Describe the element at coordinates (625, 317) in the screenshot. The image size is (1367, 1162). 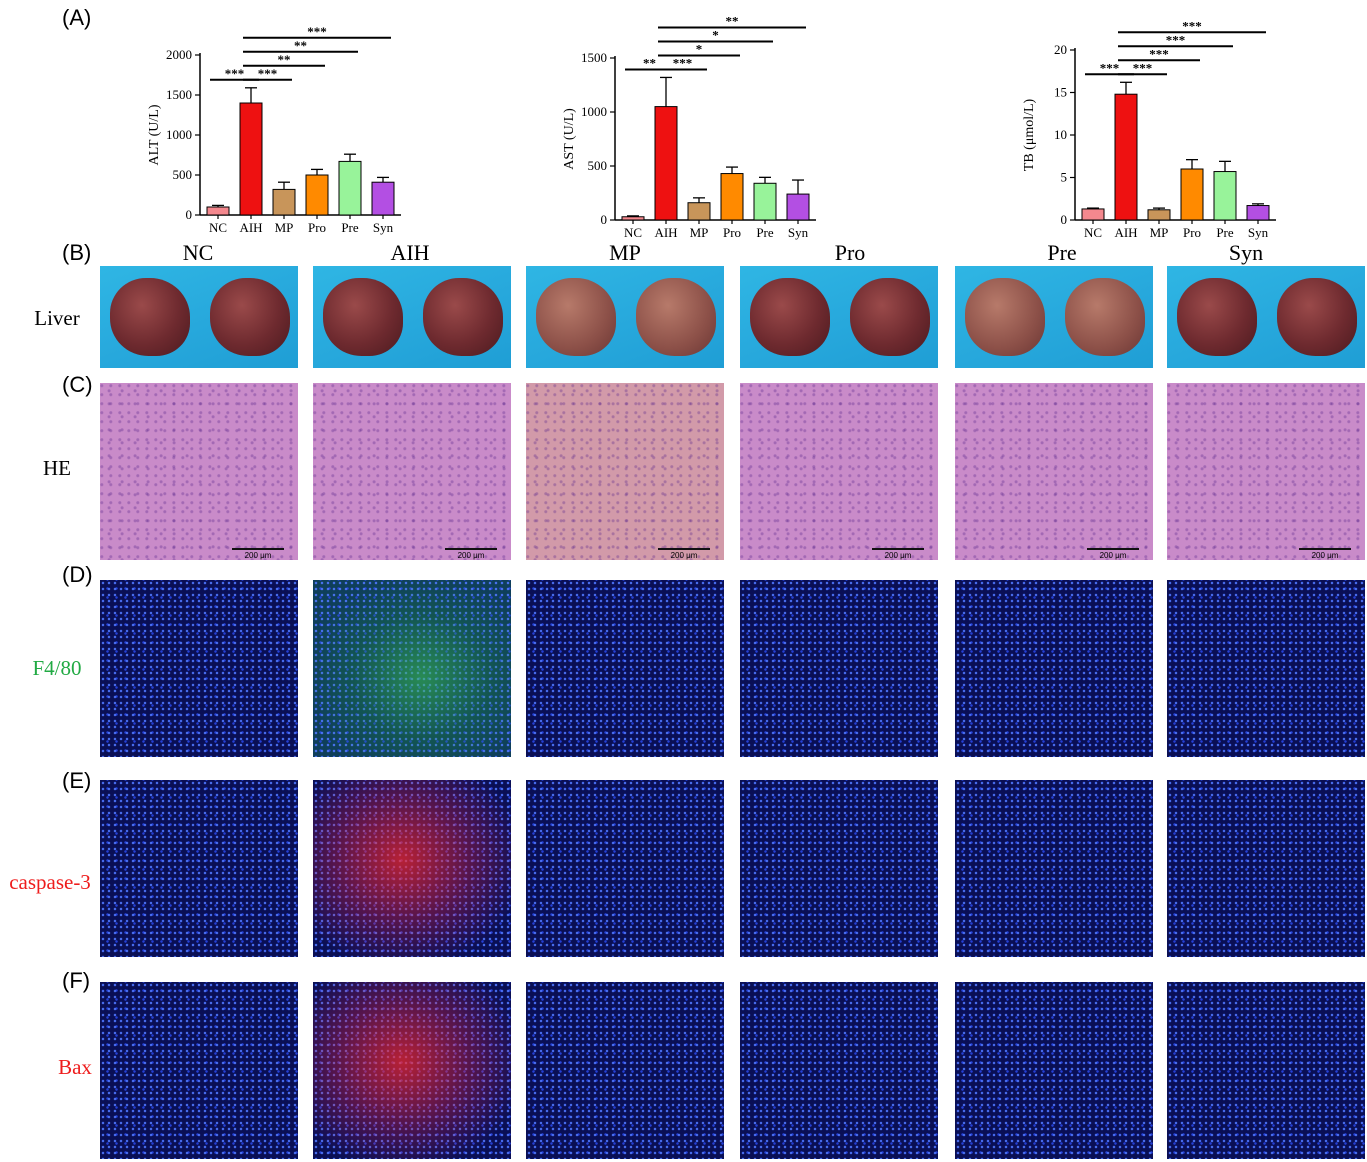
I see `liver-image-mp` at that location.